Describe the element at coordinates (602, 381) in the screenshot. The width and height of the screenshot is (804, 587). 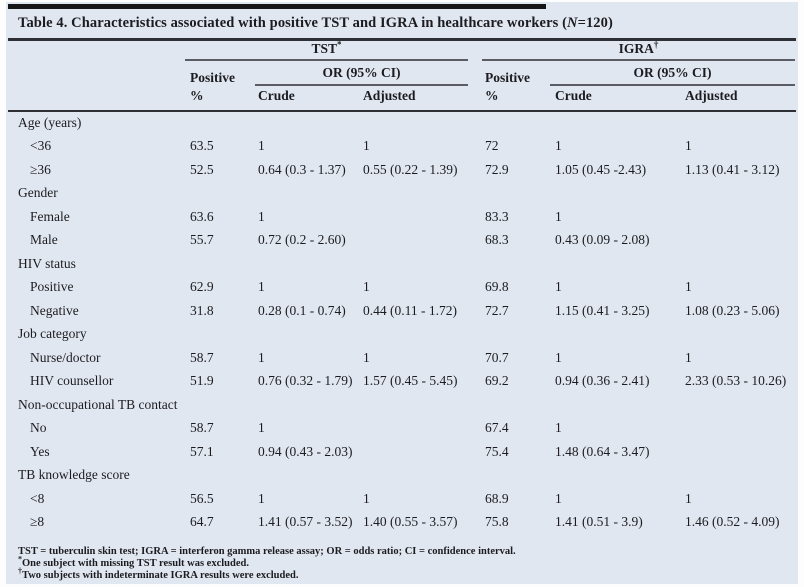
I see `igra-crude-or-cell: 0.94 (0.36 - 2.41)` at that location.